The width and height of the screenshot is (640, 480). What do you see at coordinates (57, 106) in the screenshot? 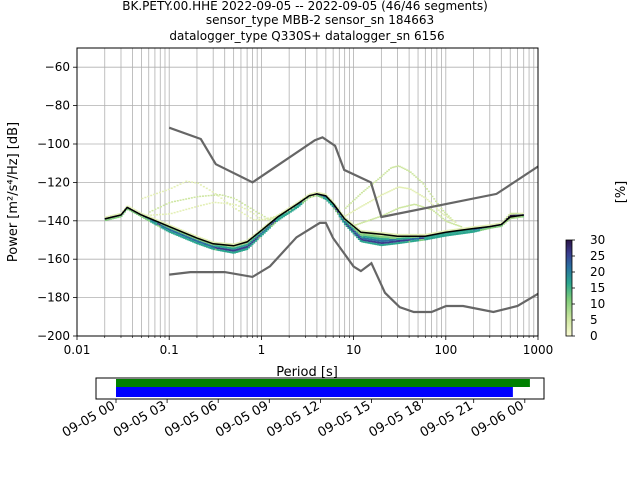
I see `y-tick-label: −80` at bounding box center [57, 106].